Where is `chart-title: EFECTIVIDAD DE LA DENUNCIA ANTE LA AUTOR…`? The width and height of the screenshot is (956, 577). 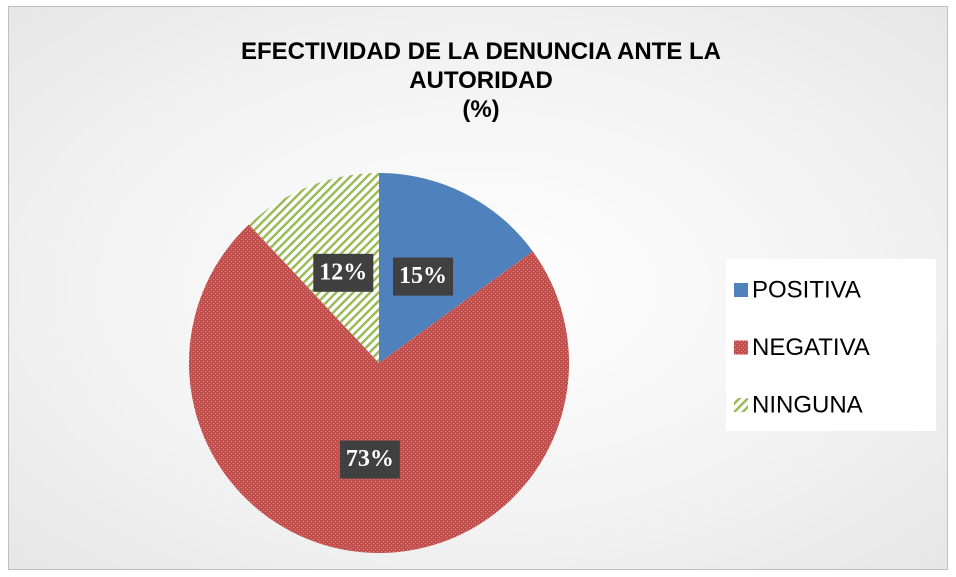 chart-title: EFECTIVIDAD DE LA DENUNCIA ANTE LA AUTOR… is located at coordinates (481, 66).